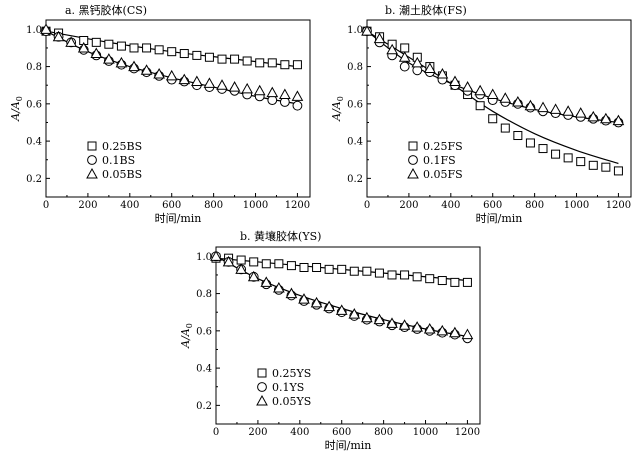  Describe the element at coordinates (122, 146) in the screenshot. I see `legend-label-0.25BS: 0.25BS` at that location.